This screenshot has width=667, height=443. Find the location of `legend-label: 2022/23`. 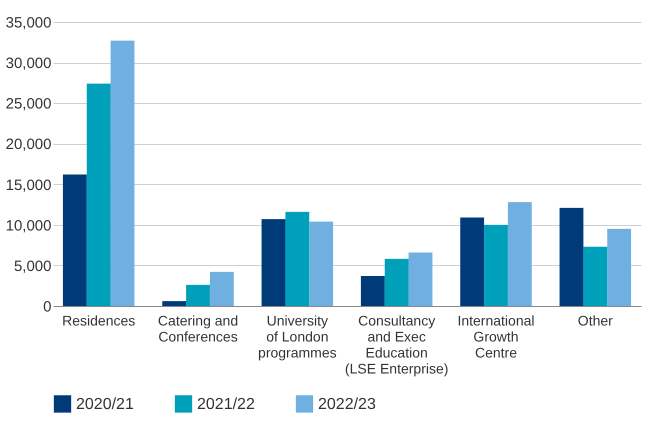

legend-label: 2022/23 is located at coordinates (347, 404).